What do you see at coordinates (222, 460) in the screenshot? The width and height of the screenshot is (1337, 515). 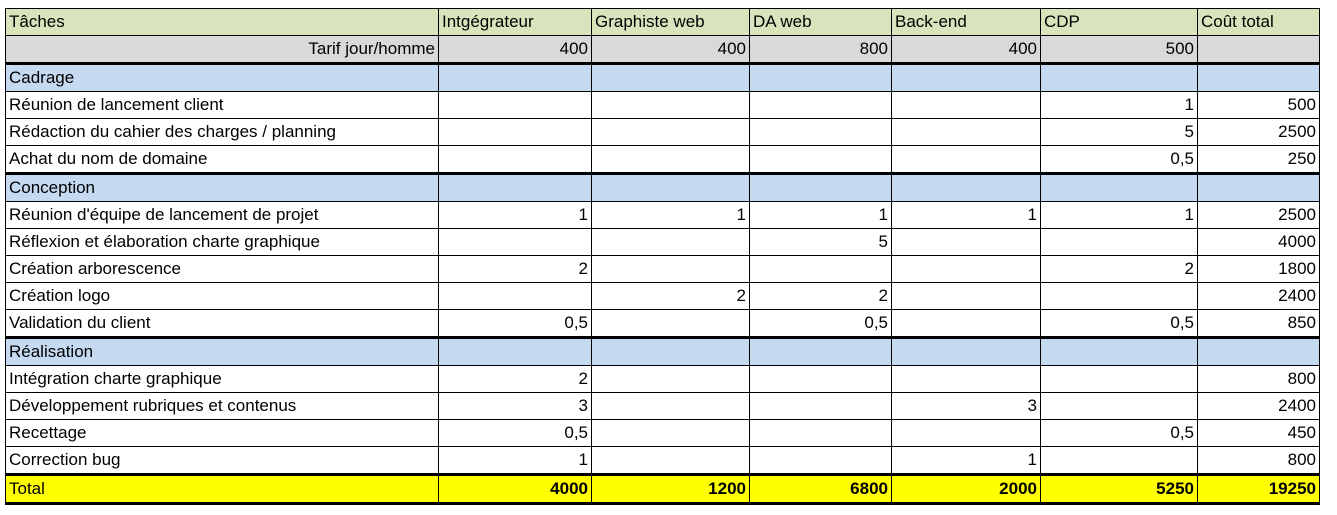 I see `task-name-cell: Correction bug` at bounding box center [222, 460].